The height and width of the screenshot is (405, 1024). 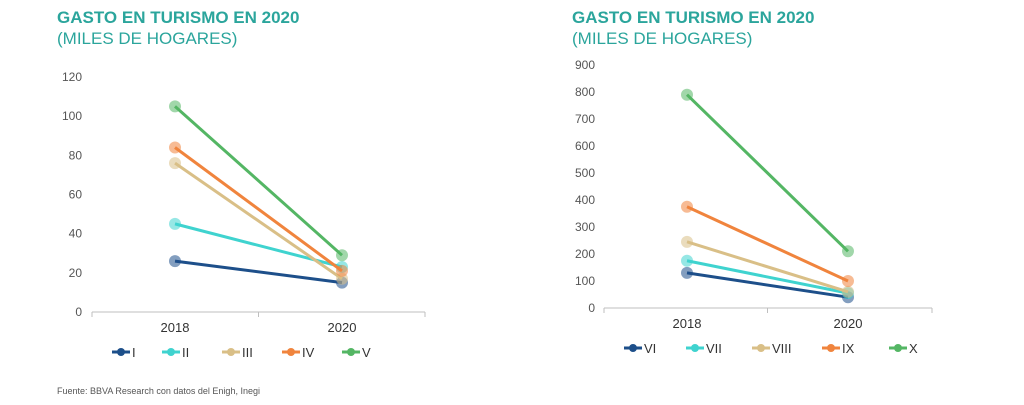 I want to click on series-line-viii, so click(x=767, y=267).